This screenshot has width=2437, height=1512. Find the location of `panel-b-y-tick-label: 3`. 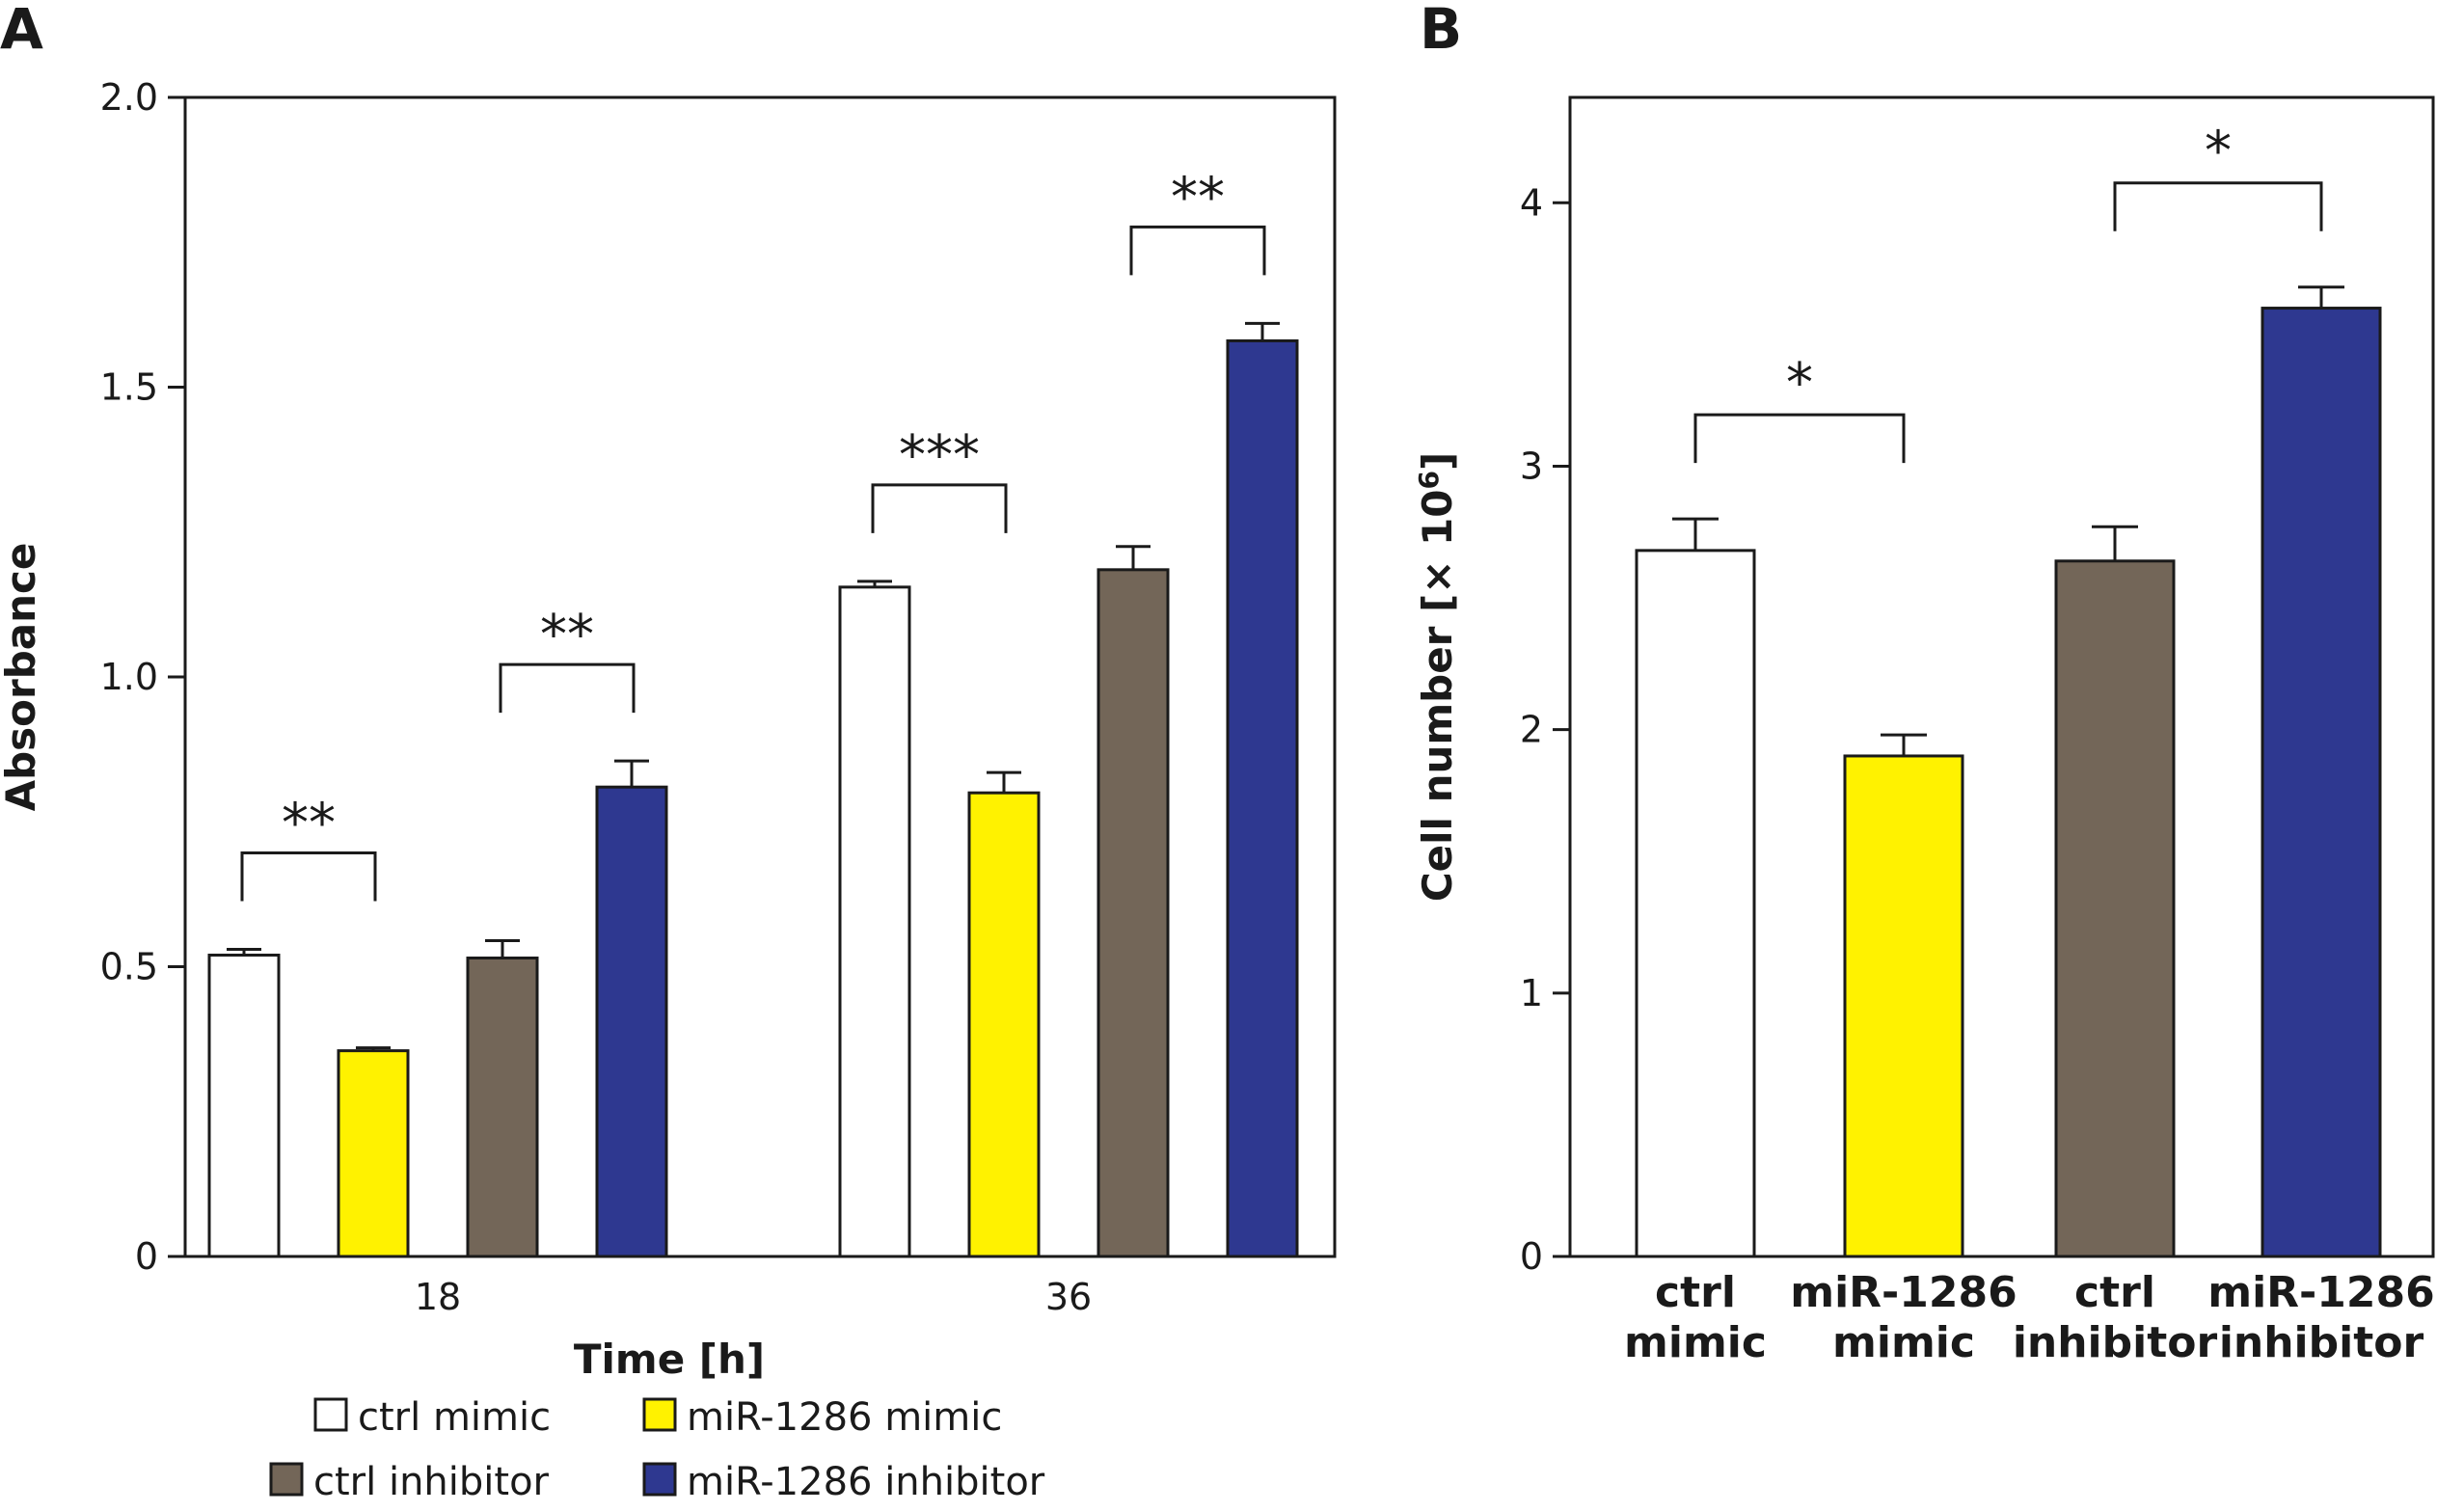

panel-b-y-tick-label: 3 is located at coordinates (1531, 466).